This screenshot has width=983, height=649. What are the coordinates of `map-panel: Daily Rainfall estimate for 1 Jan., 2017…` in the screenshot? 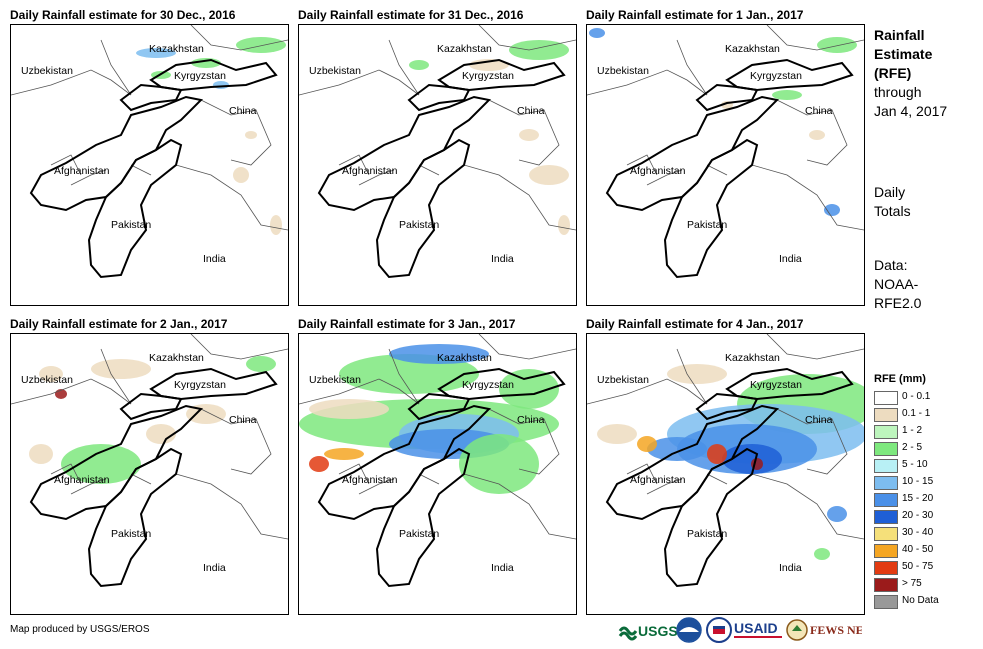 It's located at (725, 157).